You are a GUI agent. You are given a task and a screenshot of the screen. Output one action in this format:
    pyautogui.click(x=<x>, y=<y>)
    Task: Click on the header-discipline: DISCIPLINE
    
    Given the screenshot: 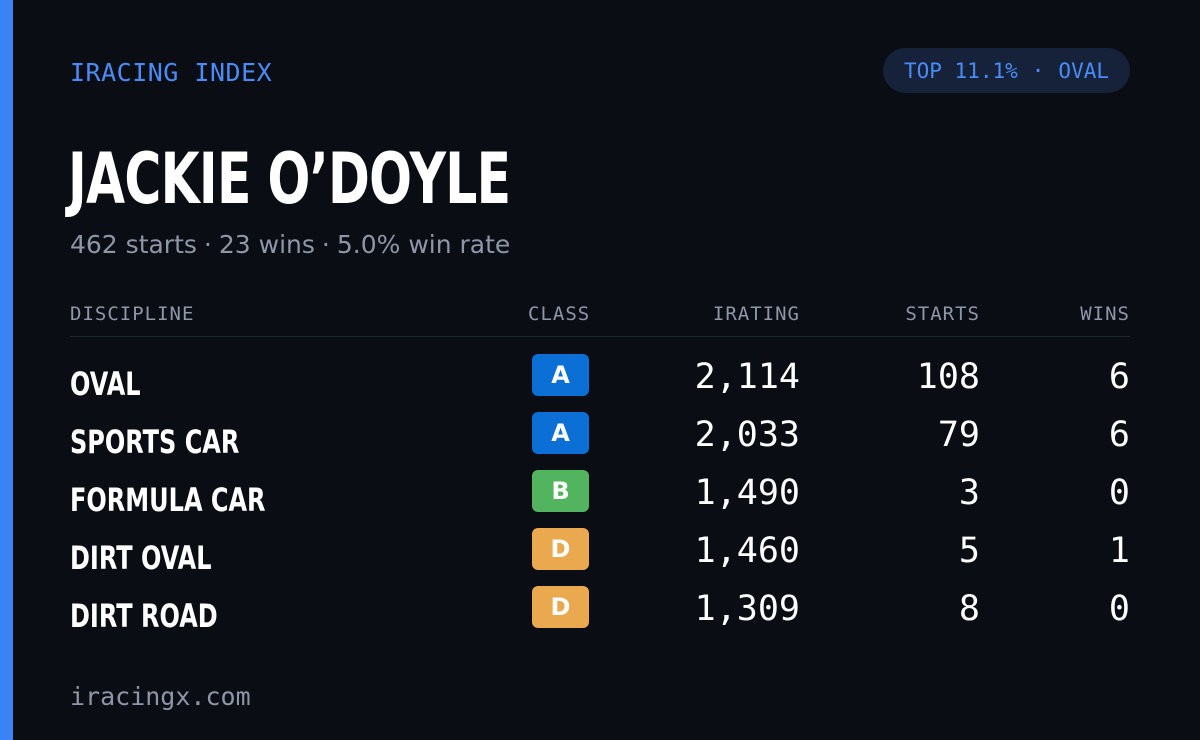 What is the action you would take?
    pyautogui.click(x=132, y=314)
    